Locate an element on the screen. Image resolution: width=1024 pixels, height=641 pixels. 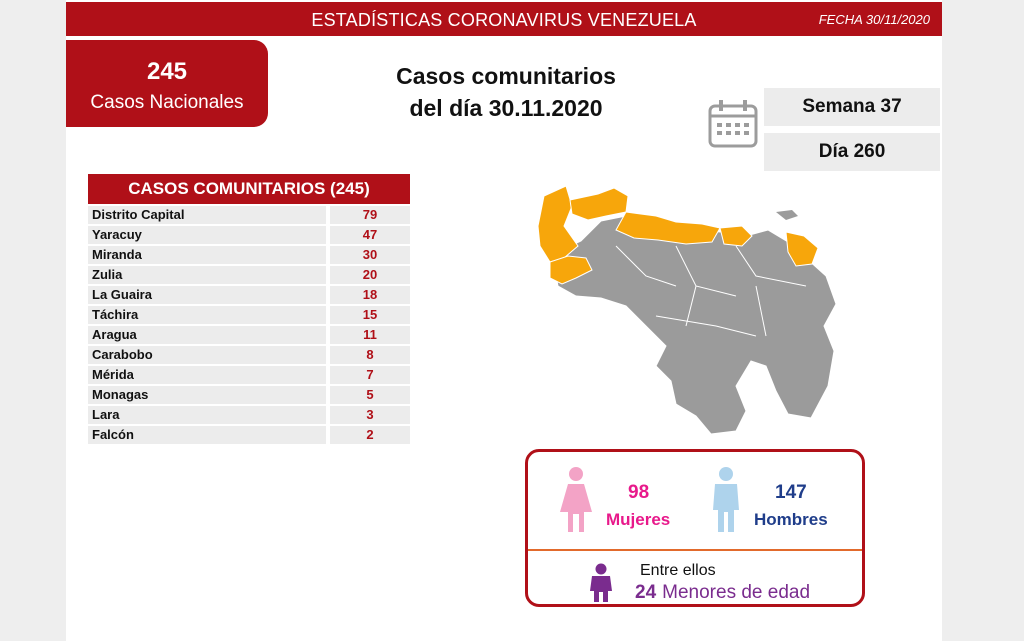
day-badge: Día 260 is located at coordinates (852, 152).